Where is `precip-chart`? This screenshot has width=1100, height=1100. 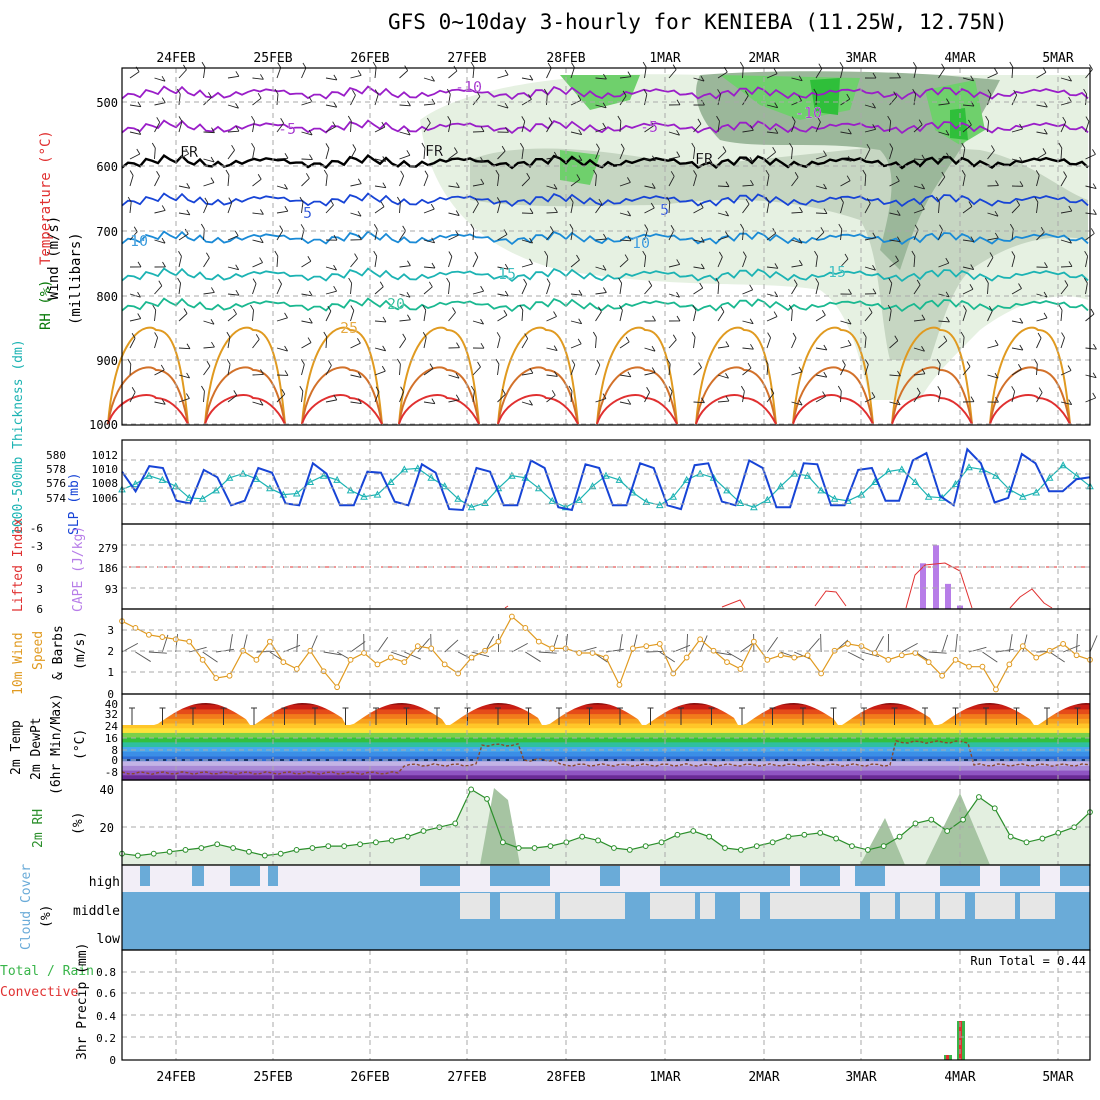
precip-chart is located at coordinates (954, 1040).